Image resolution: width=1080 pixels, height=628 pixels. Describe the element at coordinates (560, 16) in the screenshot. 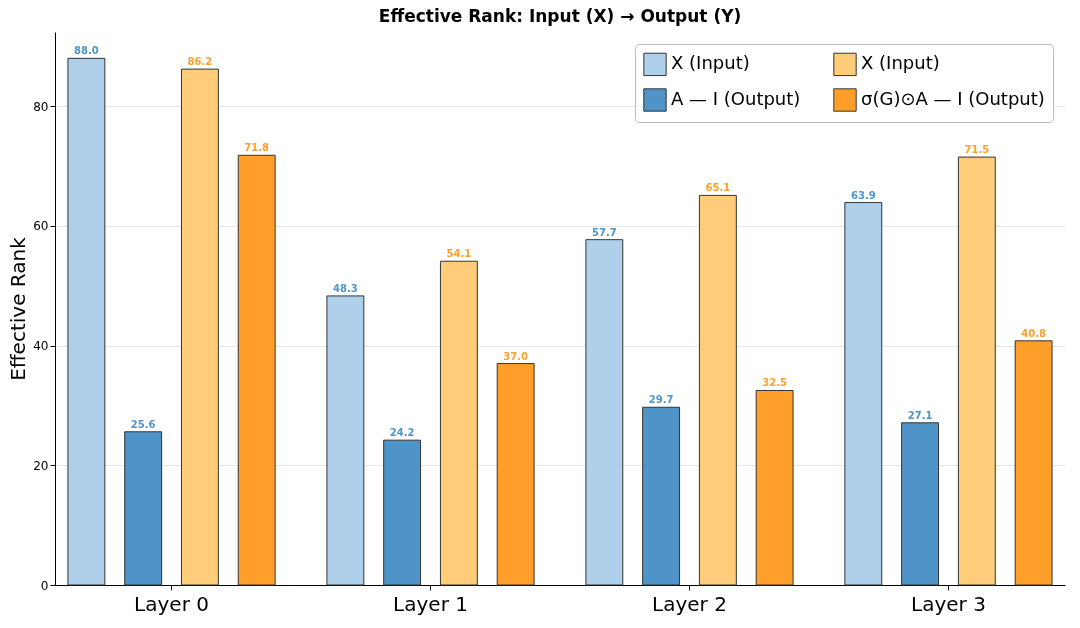

I see `chart-title: Effective Rank: Input (X) → Output (Y)` at that location.